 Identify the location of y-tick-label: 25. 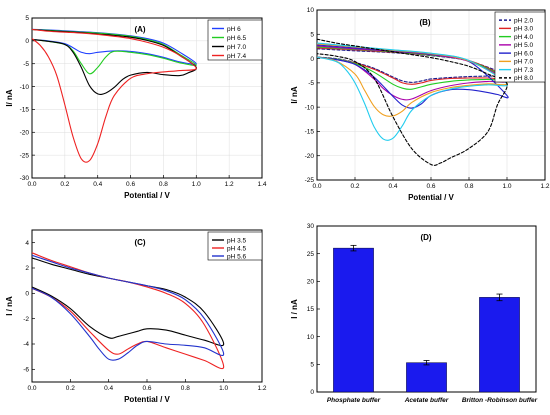
(311, 254).